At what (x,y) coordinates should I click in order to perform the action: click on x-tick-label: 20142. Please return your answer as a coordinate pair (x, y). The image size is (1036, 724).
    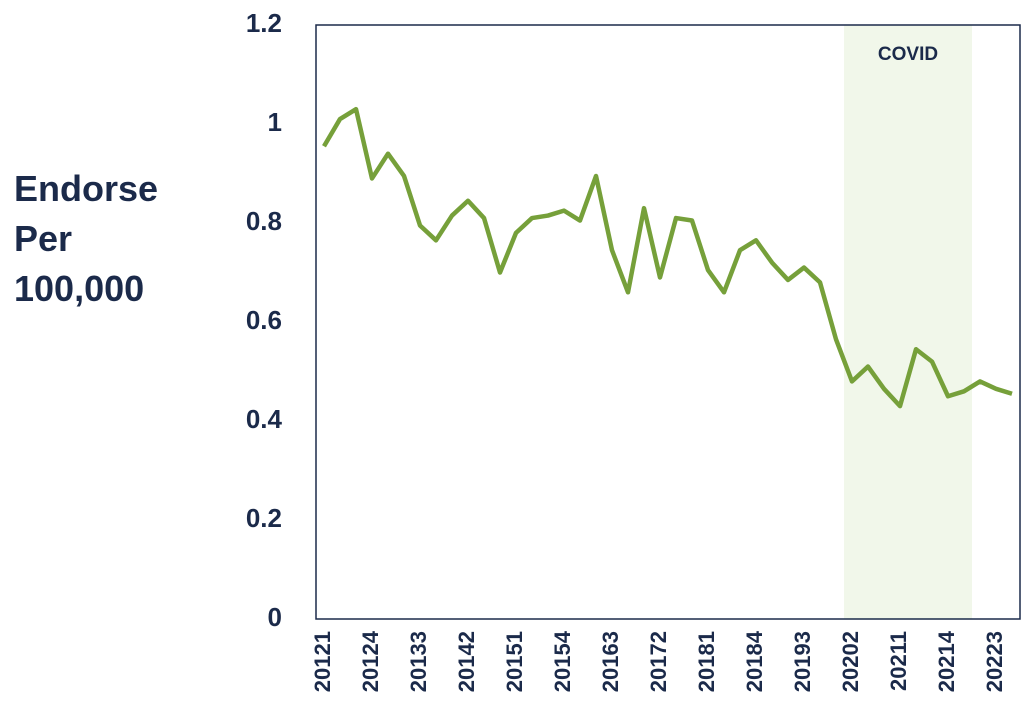
    Looking at the image, I should click on (466, 661).